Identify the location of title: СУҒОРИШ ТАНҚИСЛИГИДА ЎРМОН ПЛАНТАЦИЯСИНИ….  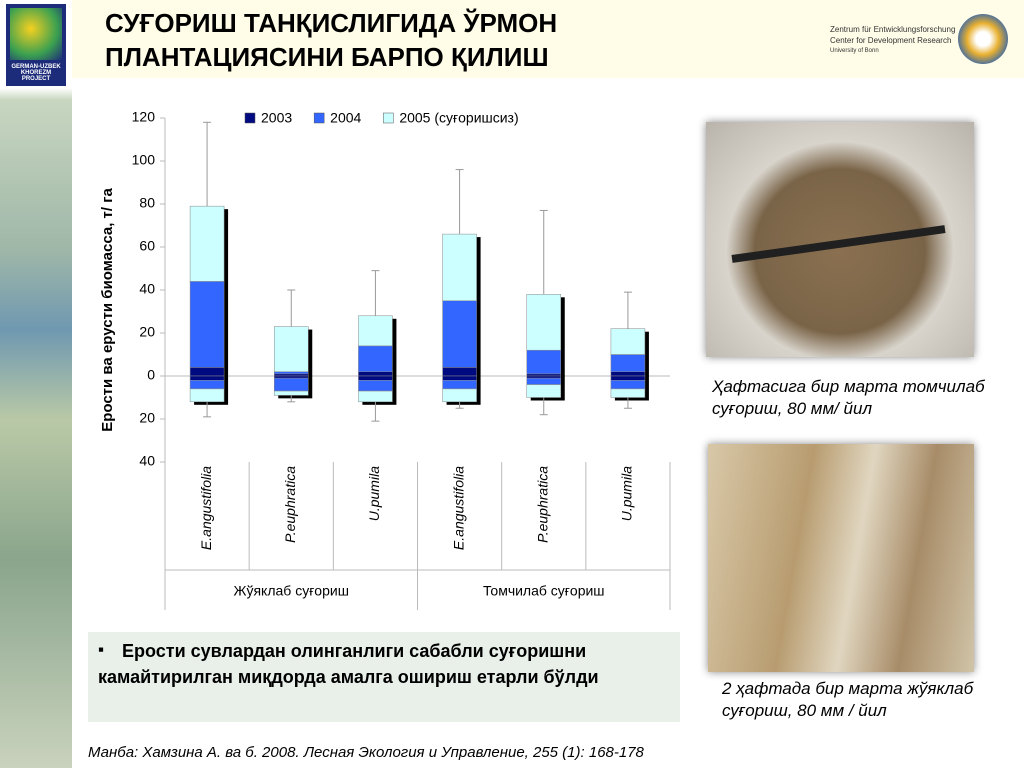
(331, 40).